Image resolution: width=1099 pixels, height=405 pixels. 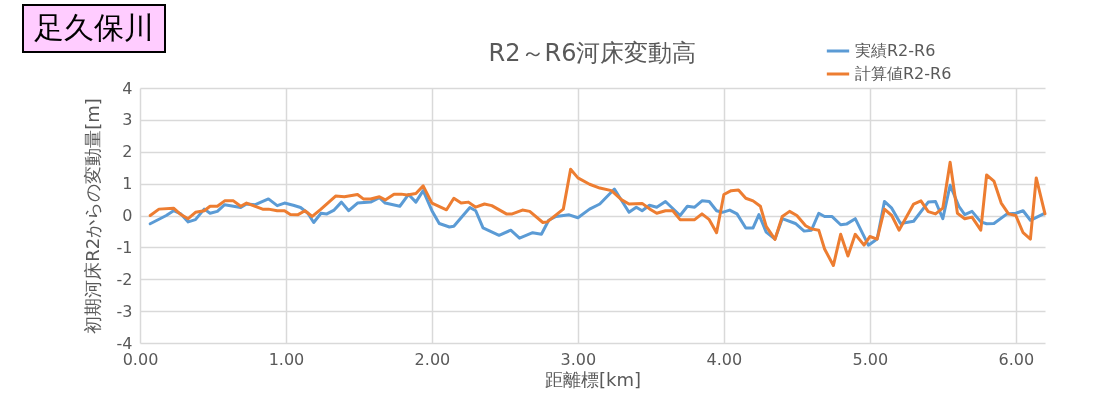 I want to click on legend-label: 計算値R2-R6, so click(x=903, y=73).